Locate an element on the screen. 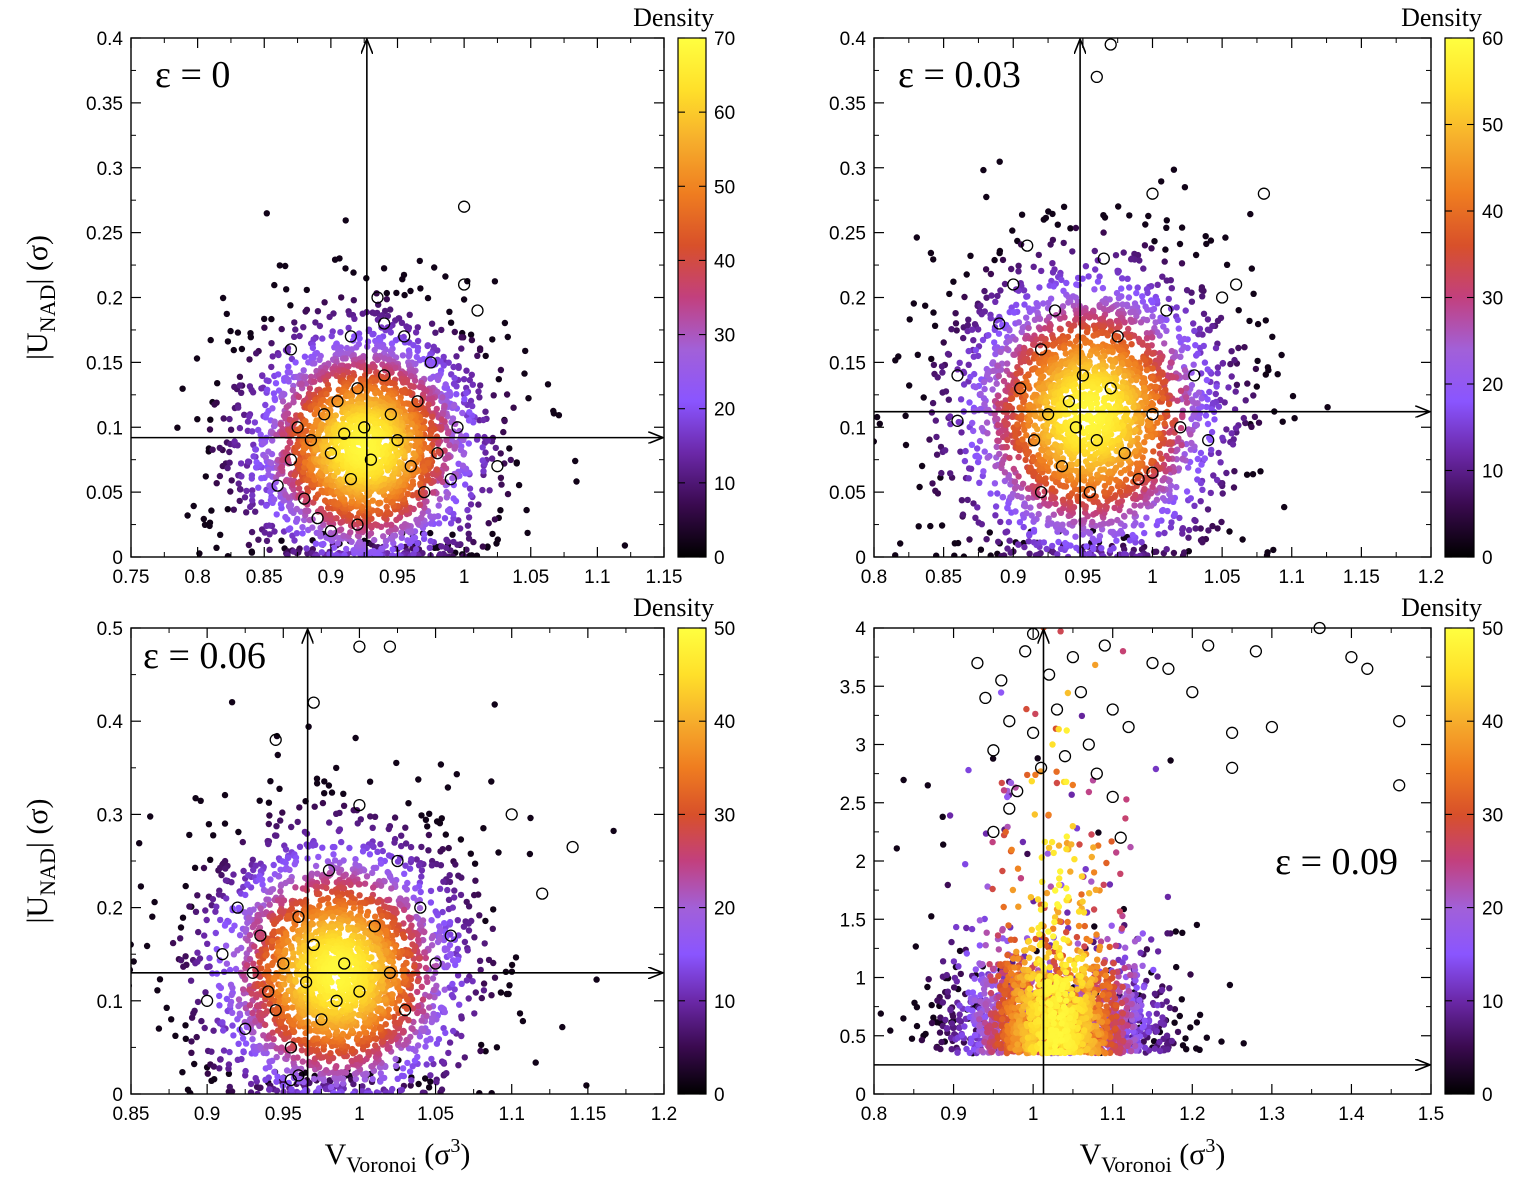  colorbar-tick-label: 10 is located at coordinates (724, 484).